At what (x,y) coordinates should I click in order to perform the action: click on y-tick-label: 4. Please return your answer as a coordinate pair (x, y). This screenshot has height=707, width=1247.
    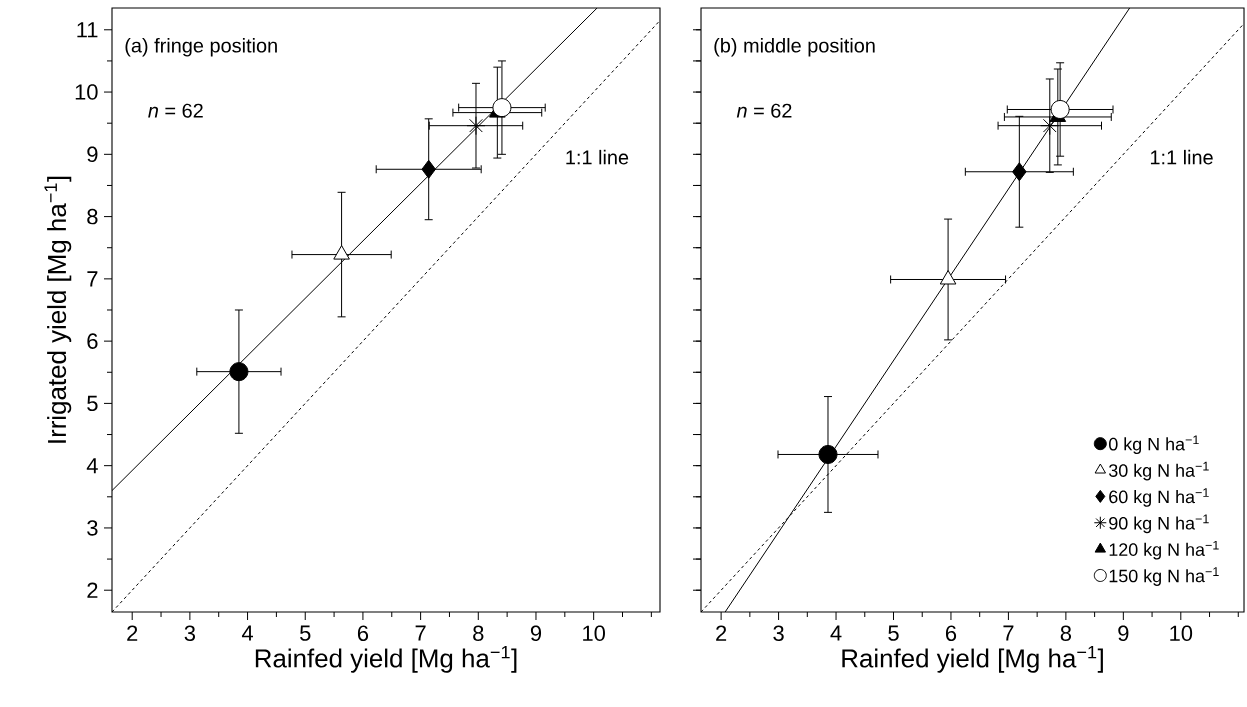
    Looking at the image, I should click on (92, 466).